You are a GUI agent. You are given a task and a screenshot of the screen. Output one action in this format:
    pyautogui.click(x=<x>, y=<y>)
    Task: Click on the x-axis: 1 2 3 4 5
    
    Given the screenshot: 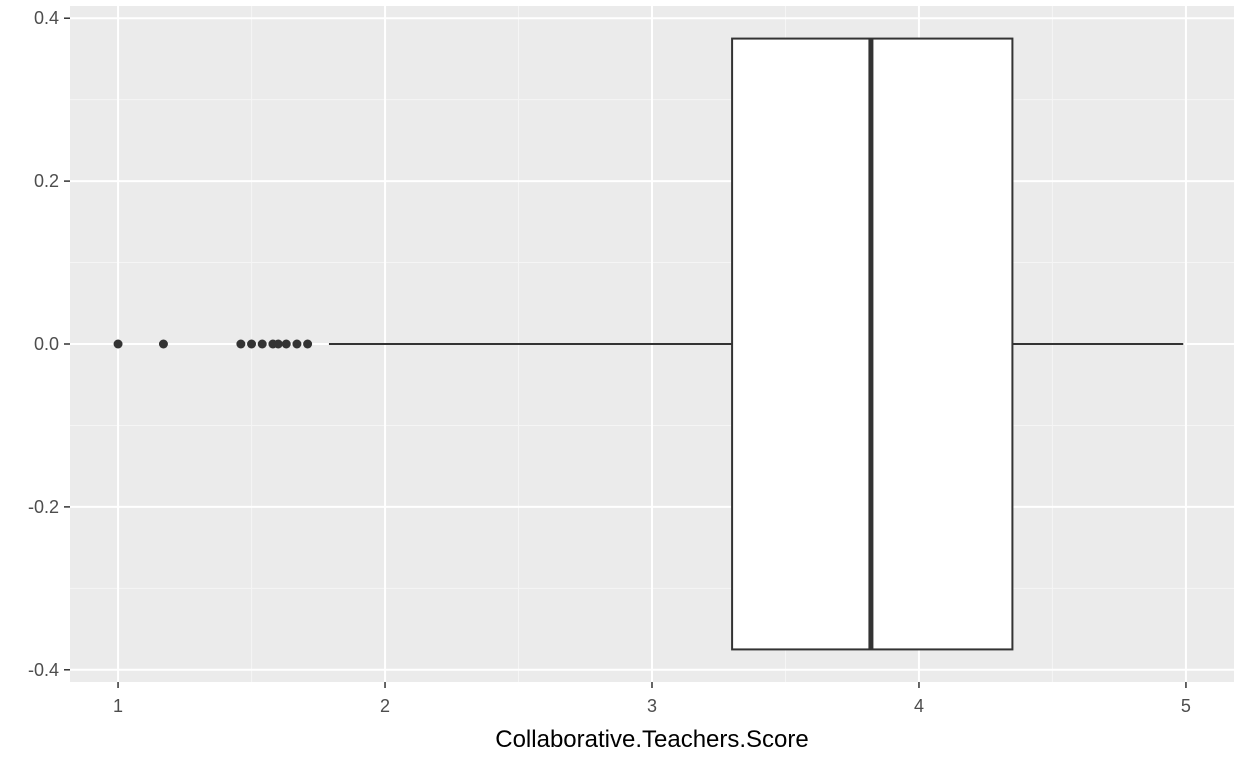 What is the action you would take?
    pyautogui.click(x=652, y=699)
    